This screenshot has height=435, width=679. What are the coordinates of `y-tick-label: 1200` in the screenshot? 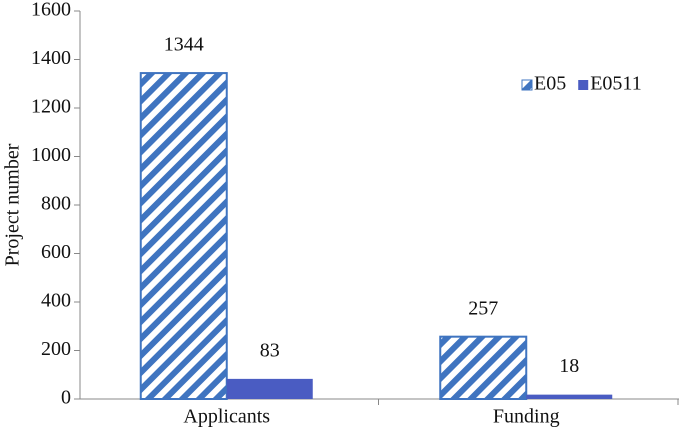 It's located at (51, 107).